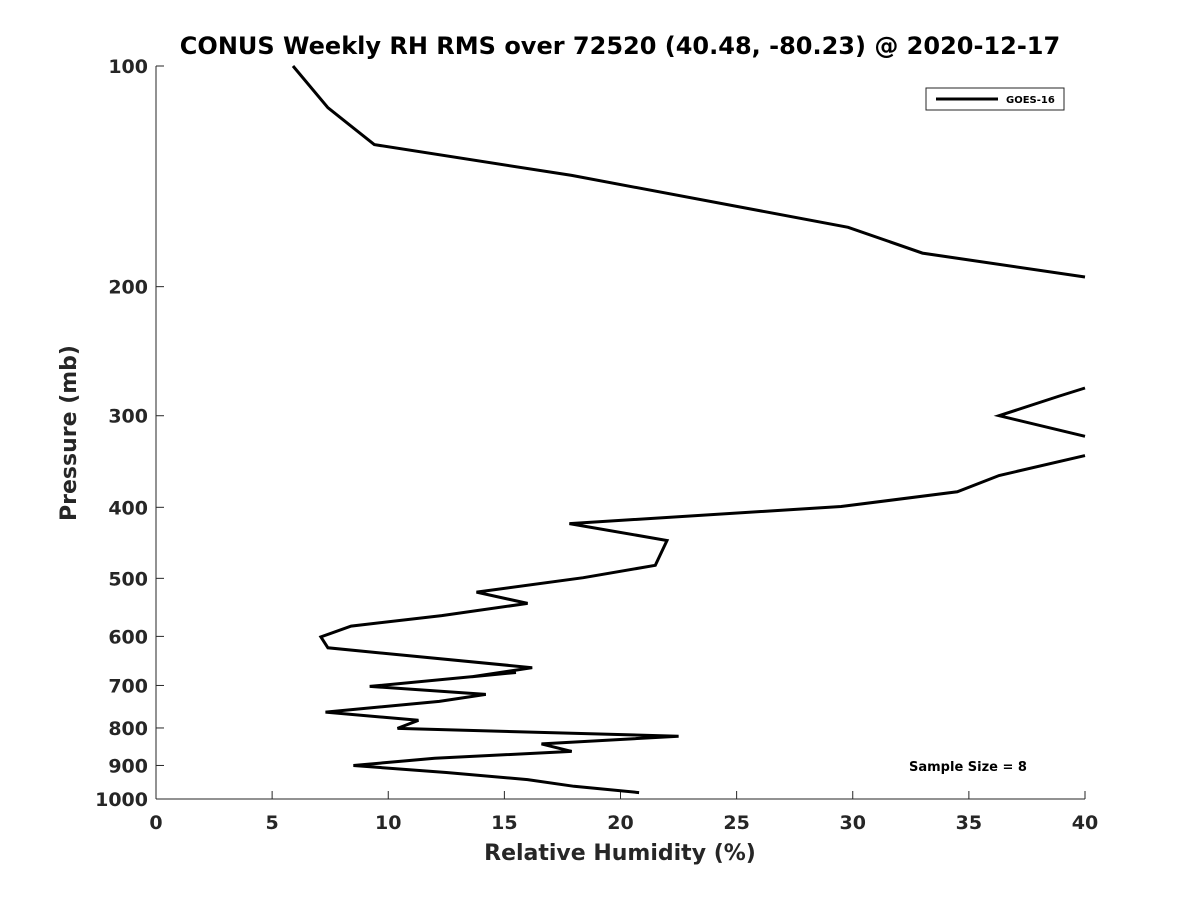 This screenshot has height=900, width=1200. I want to click on x-tick-label: 30, so click(853, 823).